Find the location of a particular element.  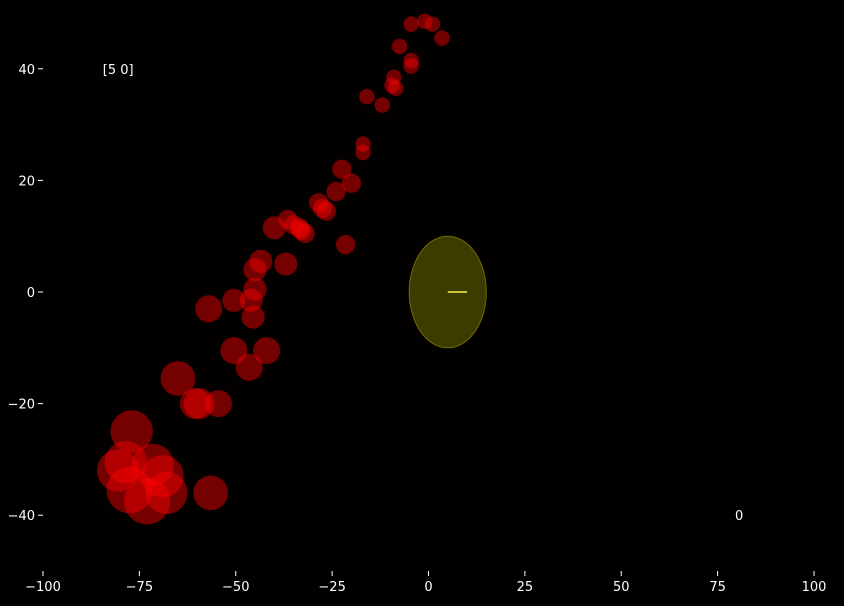

y-tick-label: −20 is located at coordinates (21, 405).